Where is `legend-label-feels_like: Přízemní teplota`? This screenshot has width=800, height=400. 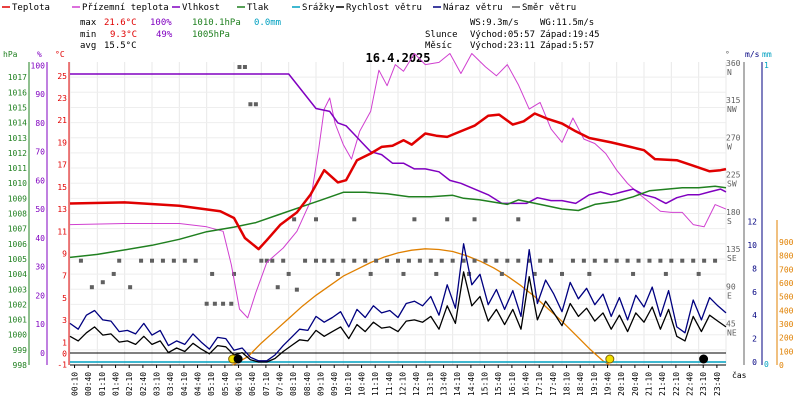 legend-label-feels_like: Přízemní teplota is located at coordinates (125, 8).